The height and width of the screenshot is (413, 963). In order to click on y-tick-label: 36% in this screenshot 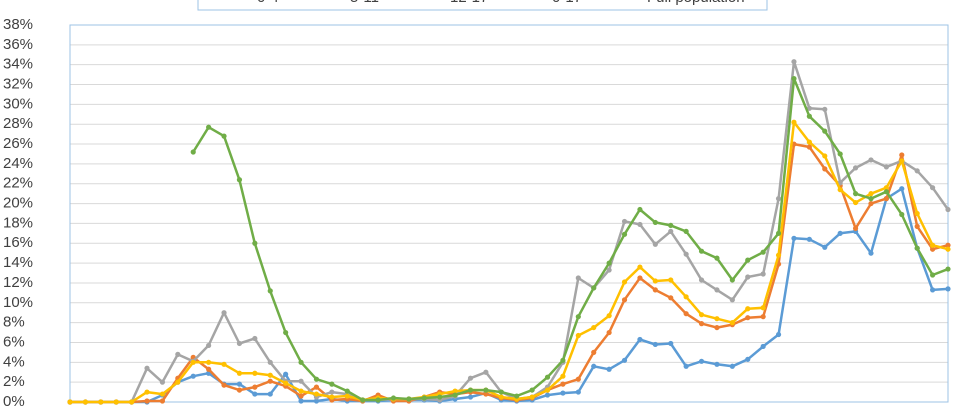, I will do `click(18, 44)`.